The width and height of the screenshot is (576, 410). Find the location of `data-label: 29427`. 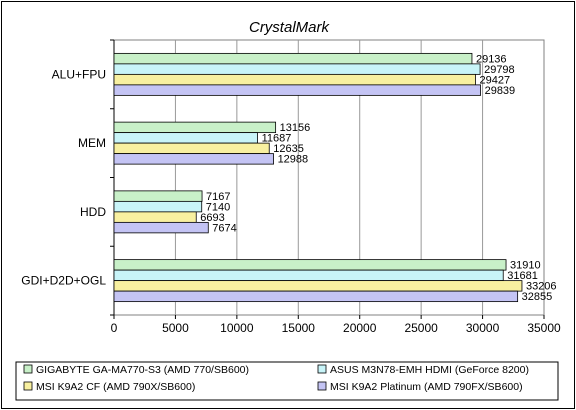

data-label: 29427 is located at coordinates (495, 80).